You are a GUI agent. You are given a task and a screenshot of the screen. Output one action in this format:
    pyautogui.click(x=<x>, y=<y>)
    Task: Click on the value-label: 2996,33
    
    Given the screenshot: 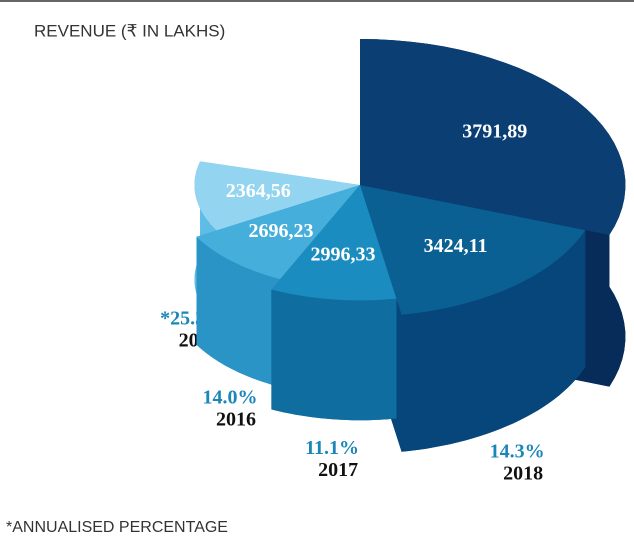 What is the action you would take?
    pyautogui.click(x=343, y=255)
    